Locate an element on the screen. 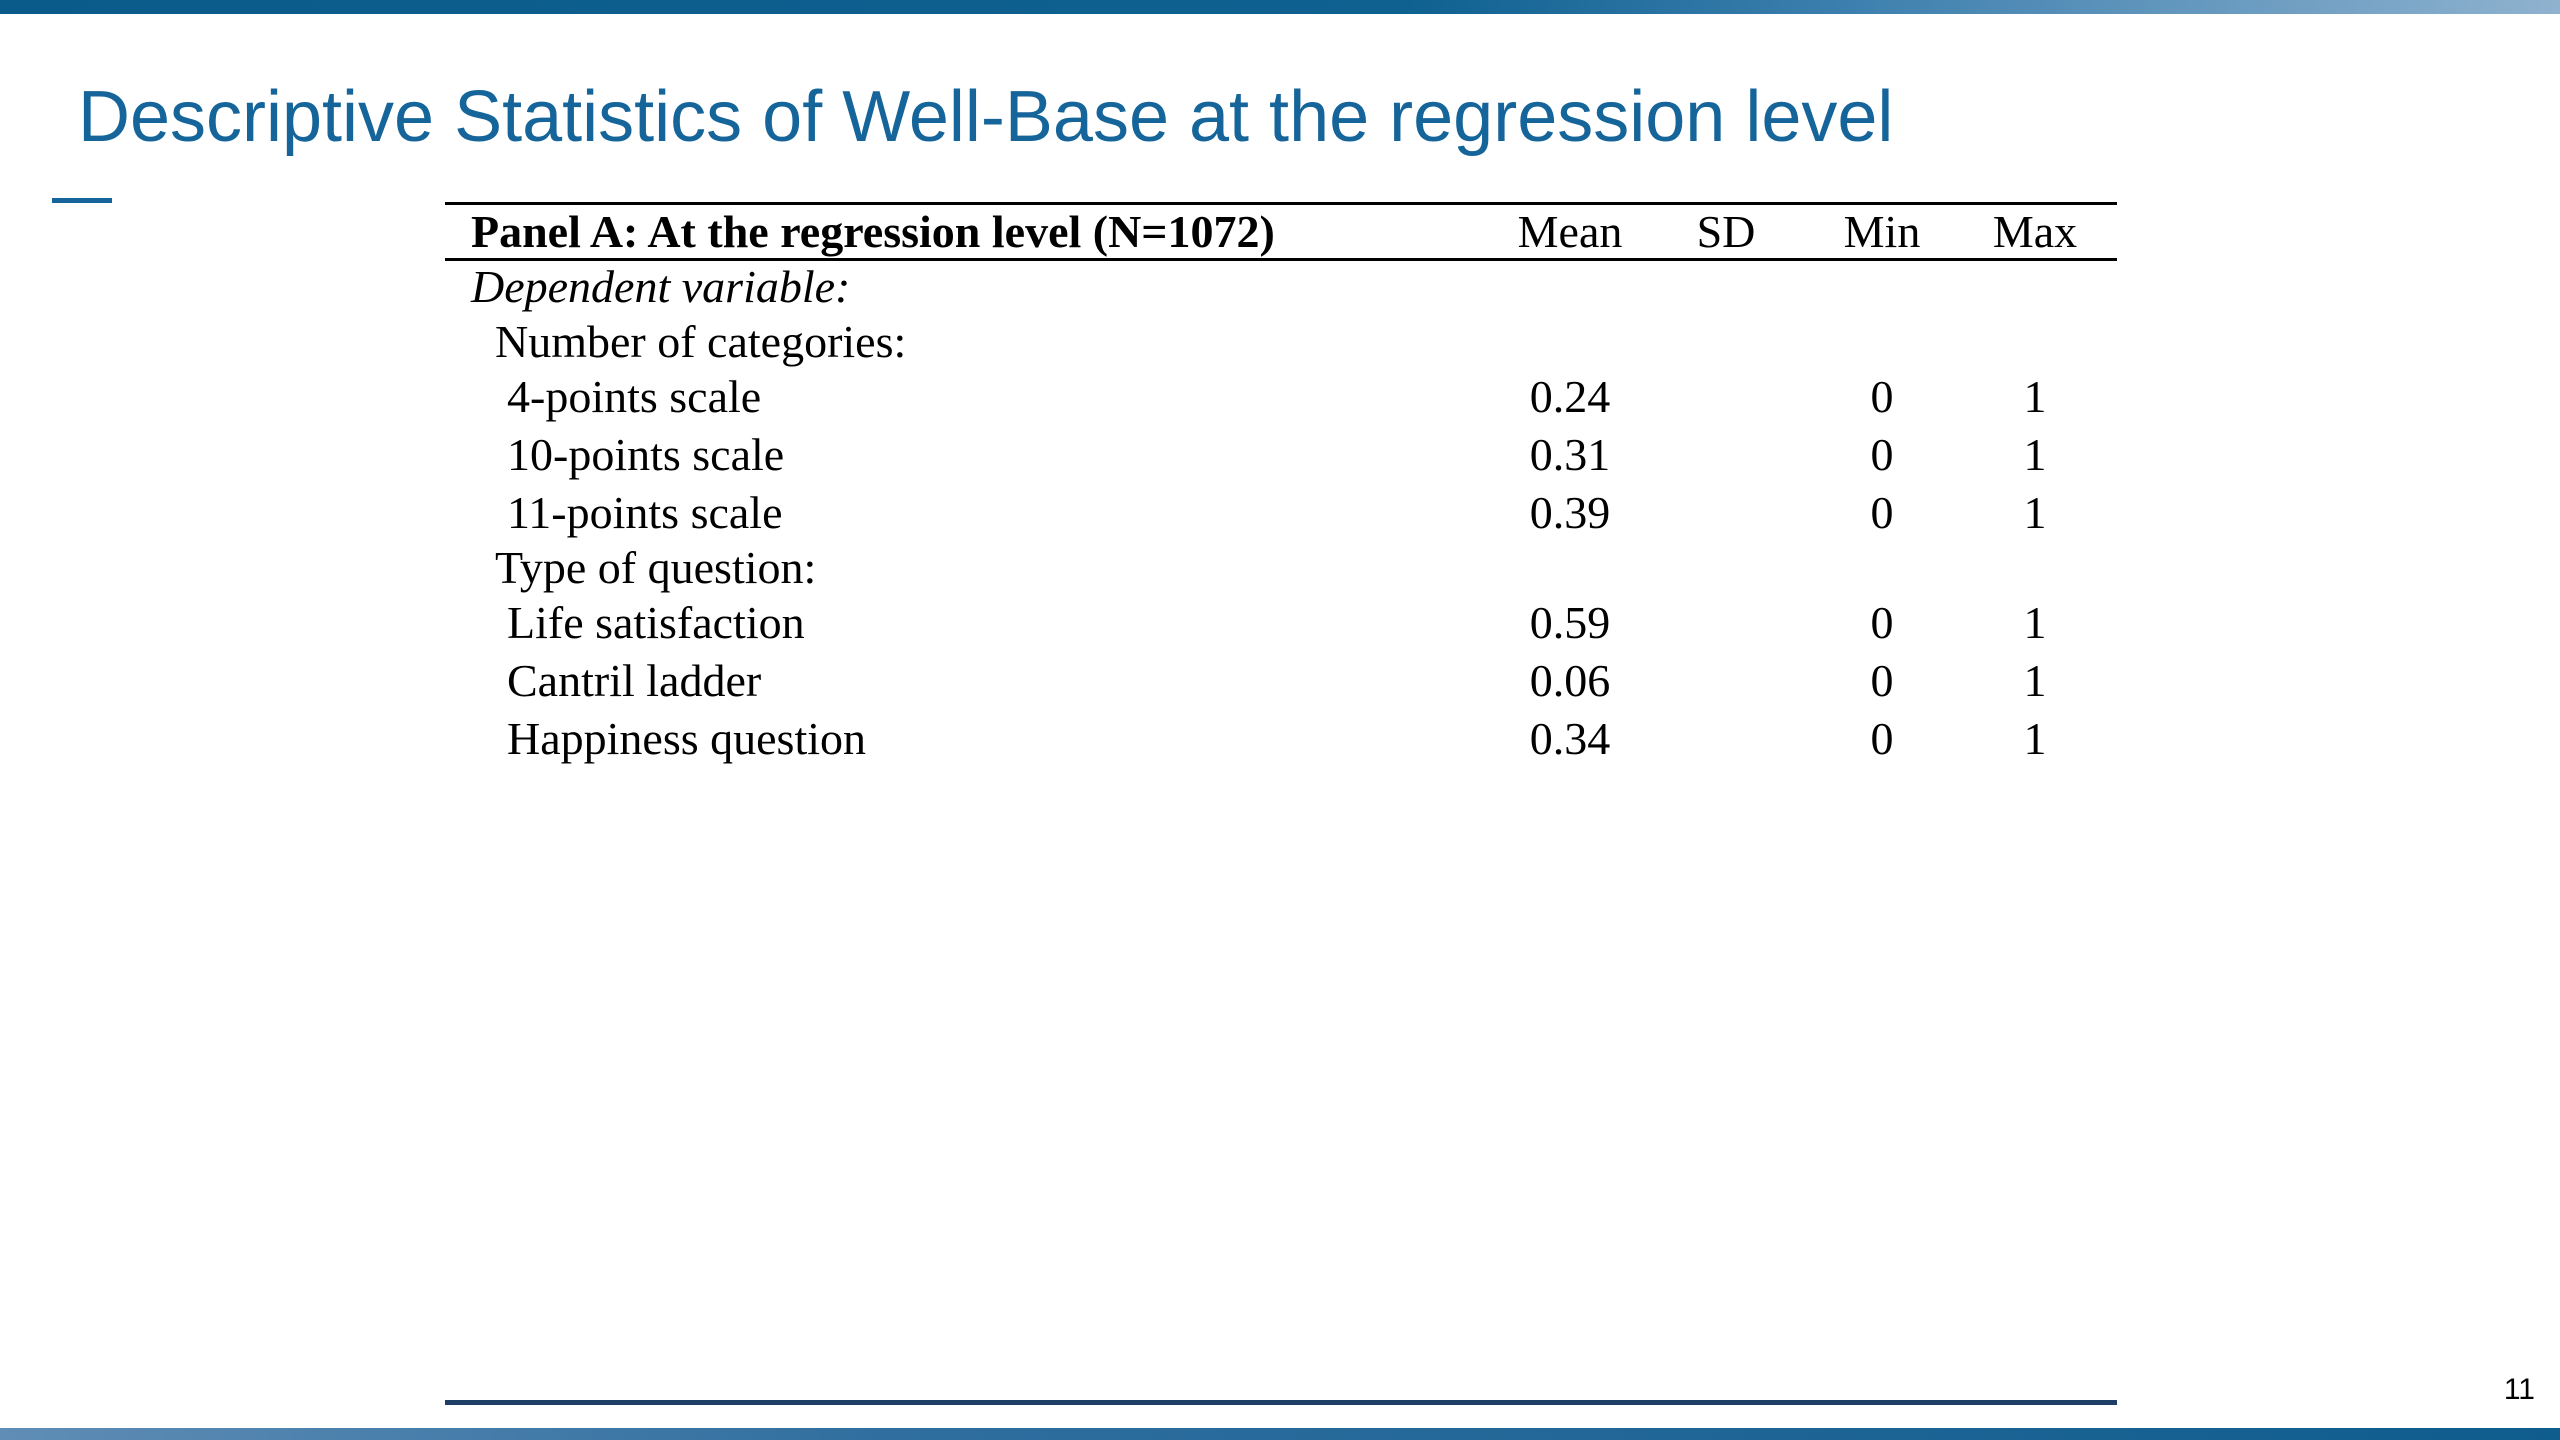  group-heading-row: Number of categories: is located at coordinates (1281, 342).